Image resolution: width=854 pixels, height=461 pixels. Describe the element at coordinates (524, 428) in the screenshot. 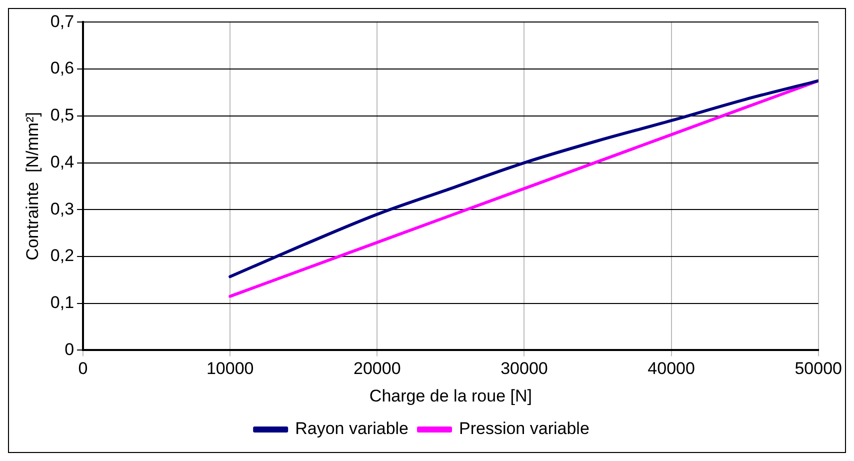

I see `legend-label: Pression variable` at that location.